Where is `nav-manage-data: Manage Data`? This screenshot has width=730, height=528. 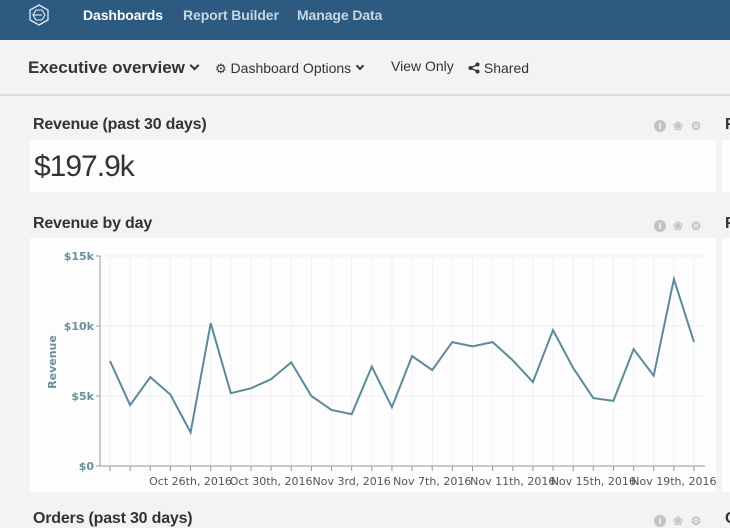 nav-manage-data: Manage Data is located at coordinates (340, 15).